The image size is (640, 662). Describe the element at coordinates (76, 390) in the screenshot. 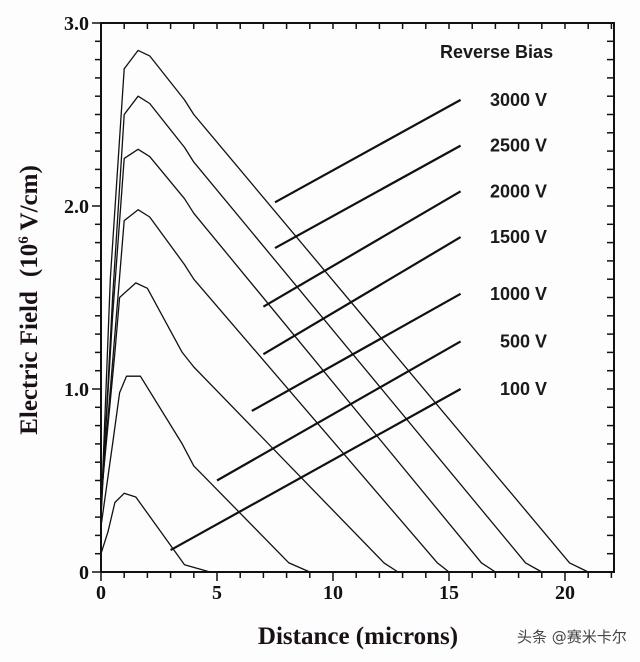

I see `y-tick-label: 1.0` at that location.